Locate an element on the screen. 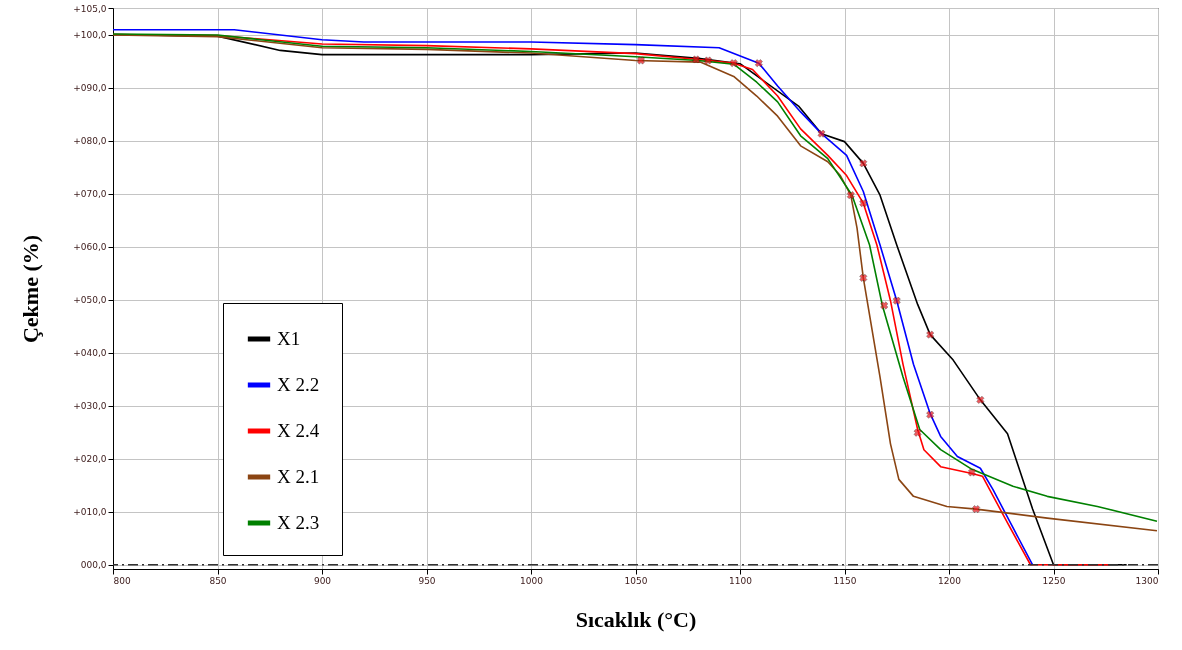  y-tick-label: +100,0 is located at coordinates (90, 35).